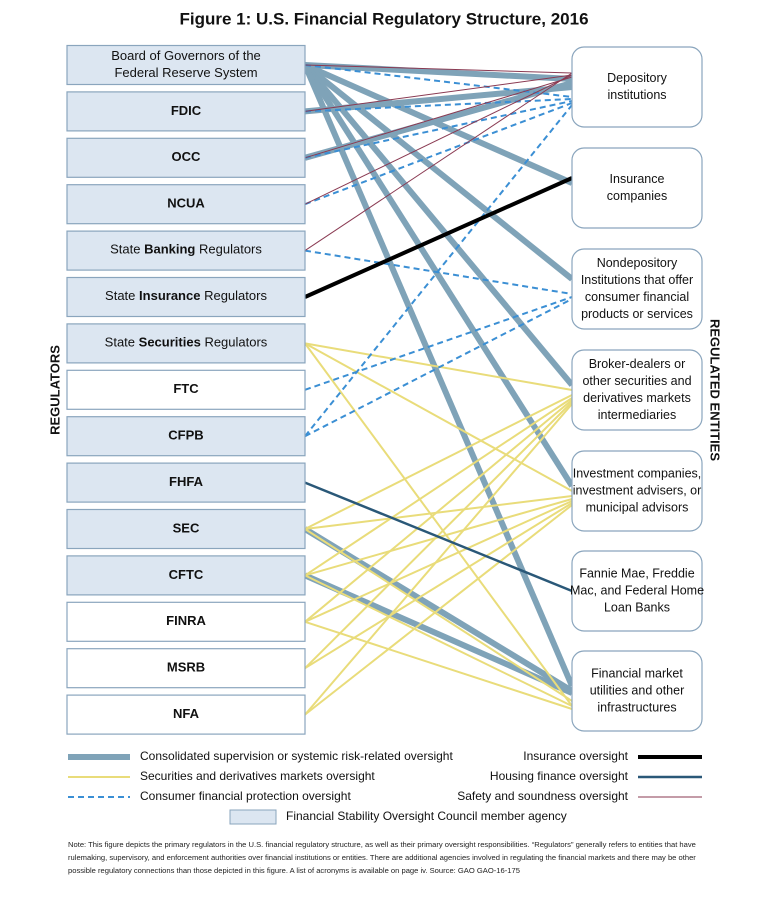  What do you see at coordinates (637, 280) in the screenshot?
I see `entity-label: Institutions that offer` at bounding box center [637, 280].